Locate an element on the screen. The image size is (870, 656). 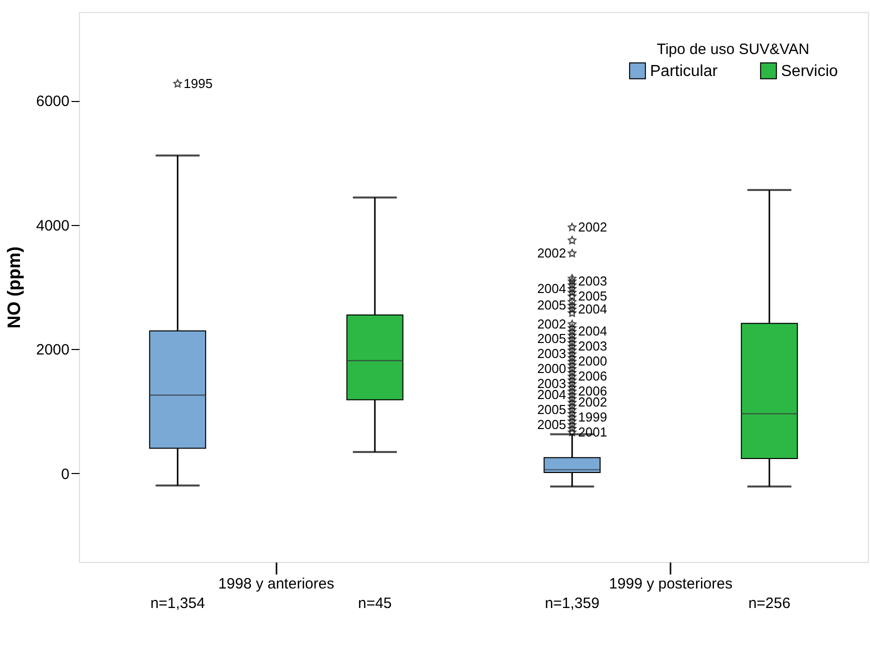
y-tick-label: 0 is located at coordinates (65, 474).